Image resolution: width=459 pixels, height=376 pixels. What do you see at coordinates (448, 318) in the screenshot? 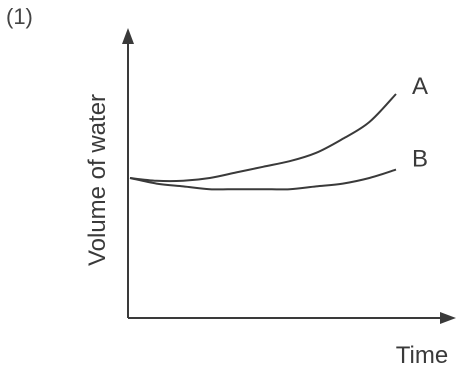
I see `x-axis-arrow-icon` at bounding box center [448, 318].